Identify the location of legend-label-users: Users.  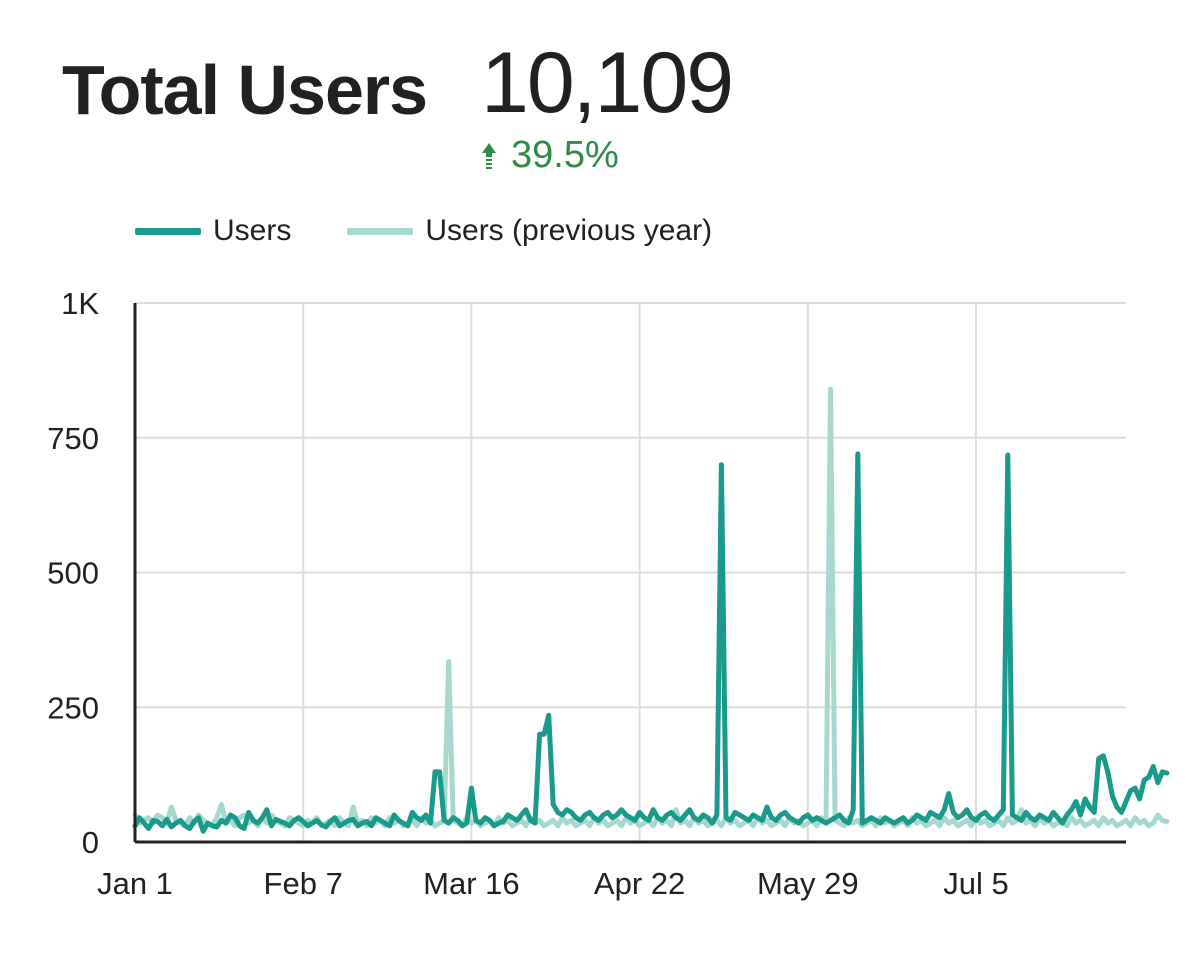
(252, 230).